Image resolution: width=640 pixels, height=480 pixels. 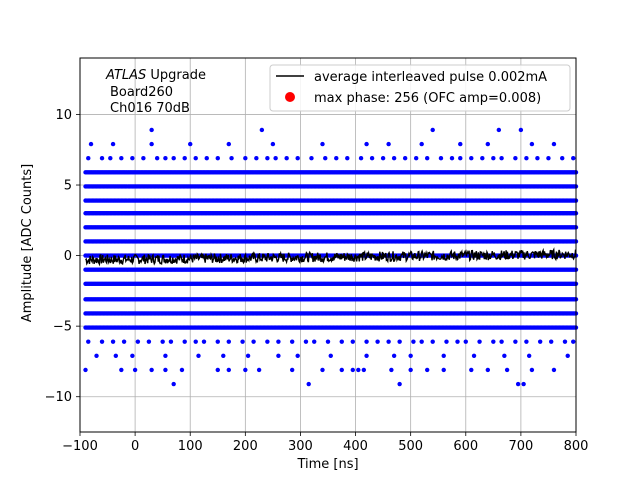 What do you see at coordinates (300, 446) in the screenshot?
I see `x-tick-label: 300` at bounding box center [300, 446].